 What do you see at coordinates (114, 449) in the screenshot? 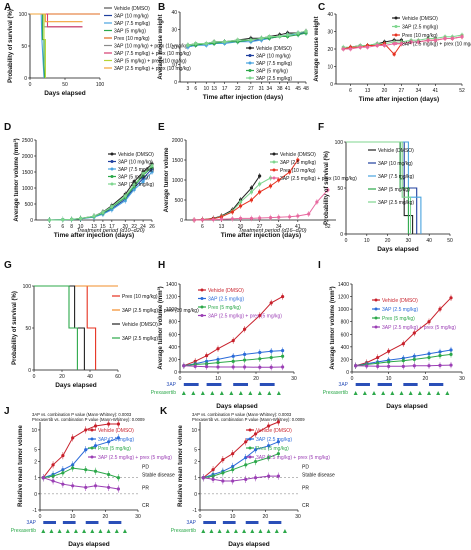
I see `legend-label: Prex (5 mg/kg)` at bounding box center [114, 449].